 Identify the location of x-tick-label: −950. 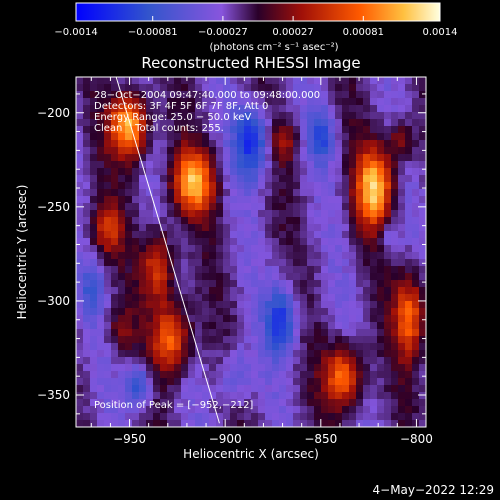
(129, 439).